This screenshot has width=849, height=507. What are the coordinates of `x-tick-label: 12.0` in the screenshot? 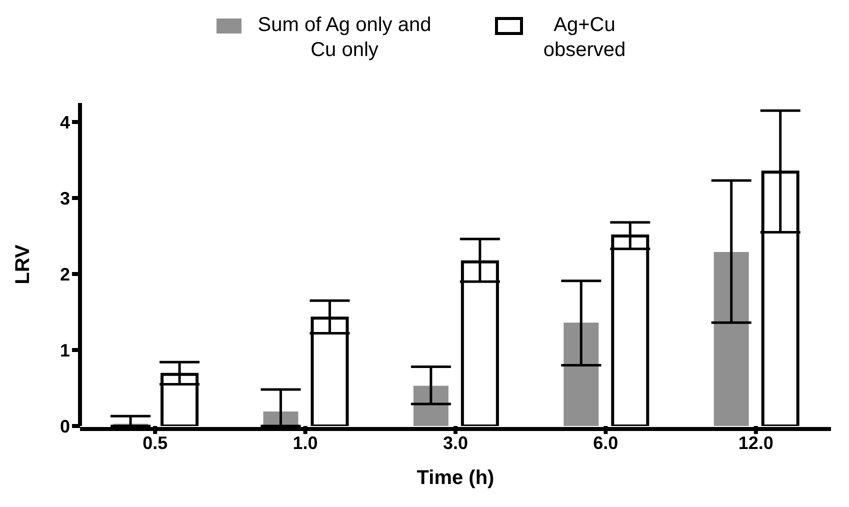 It's located at (756, 442).